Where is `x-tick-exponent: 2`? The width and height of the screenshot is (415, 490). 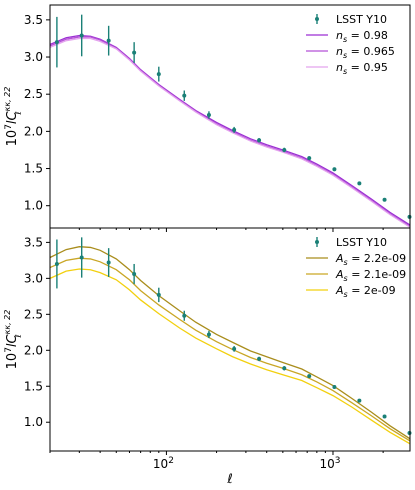 x-tick-exponent: 2 is located at coordinates (171, 461).